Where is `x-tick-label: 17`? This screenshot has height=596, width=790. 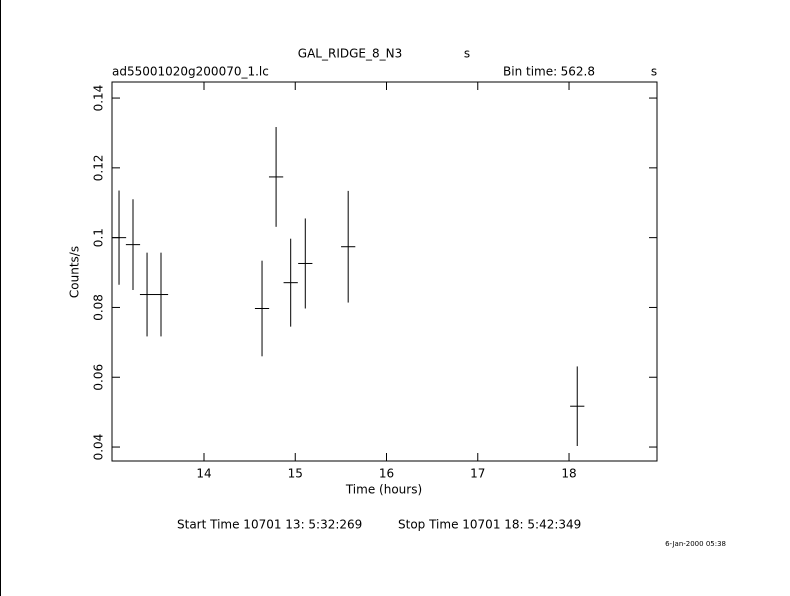 x-tick-label: 17 is located at coordinates (477, 474).